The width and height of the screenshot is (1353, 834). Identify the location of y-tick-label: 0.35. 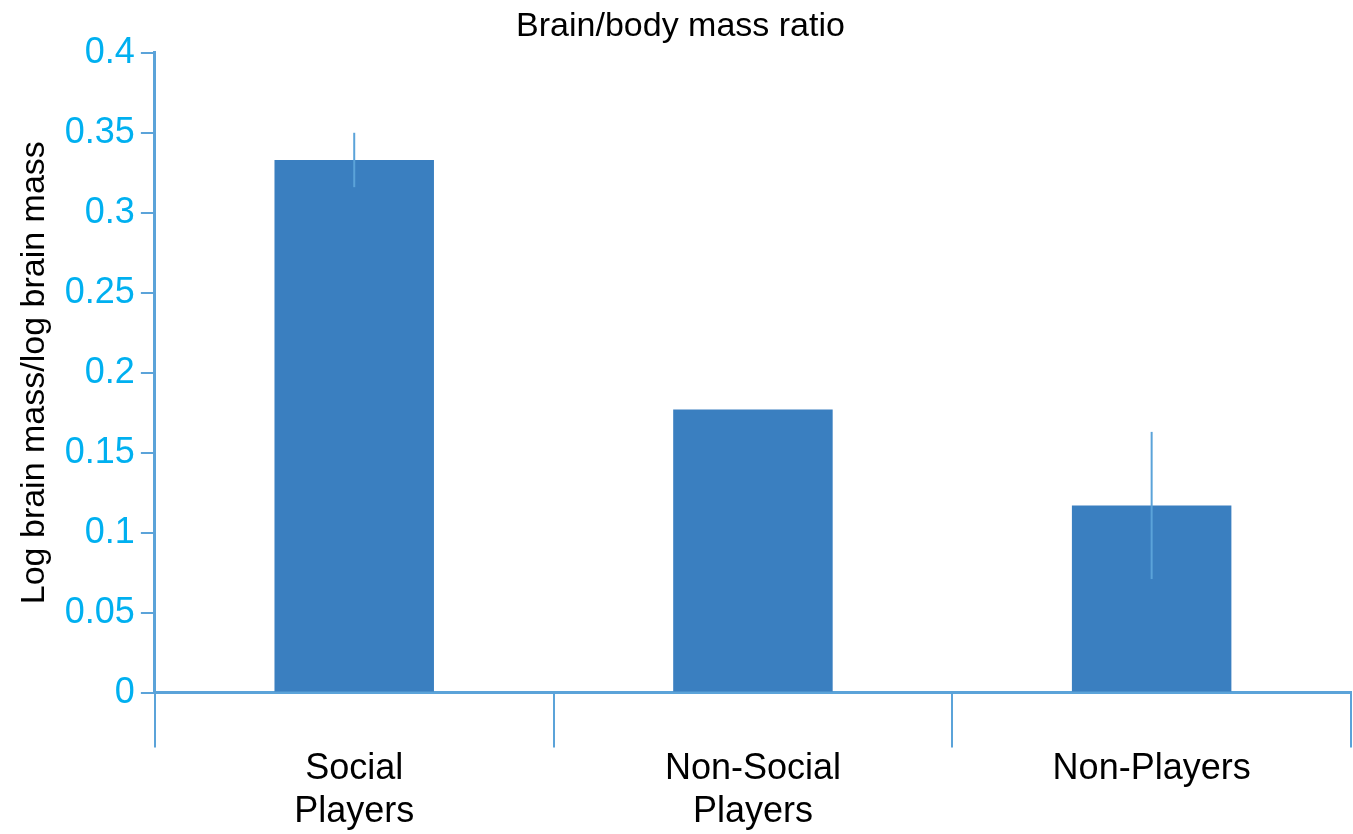
(99, 130).